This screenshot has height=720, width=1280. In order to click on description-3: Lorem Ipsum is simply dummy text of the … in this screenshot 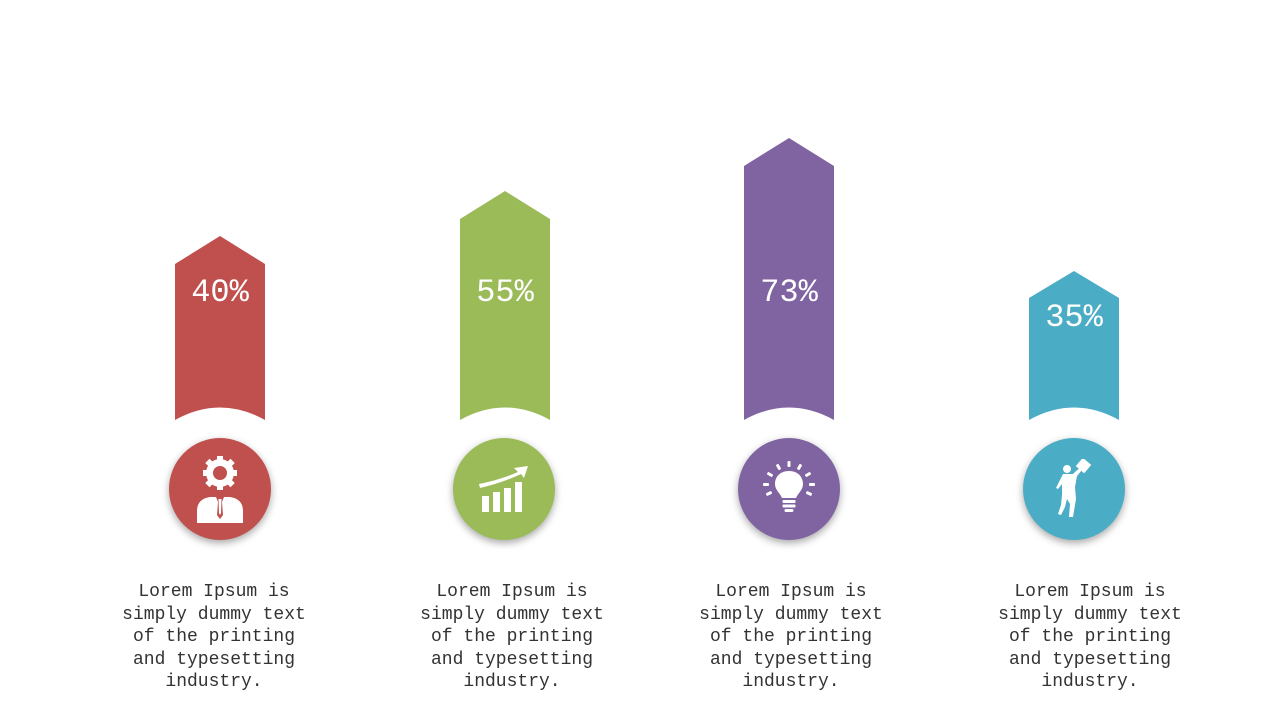, I will do `click(791, 637)`.